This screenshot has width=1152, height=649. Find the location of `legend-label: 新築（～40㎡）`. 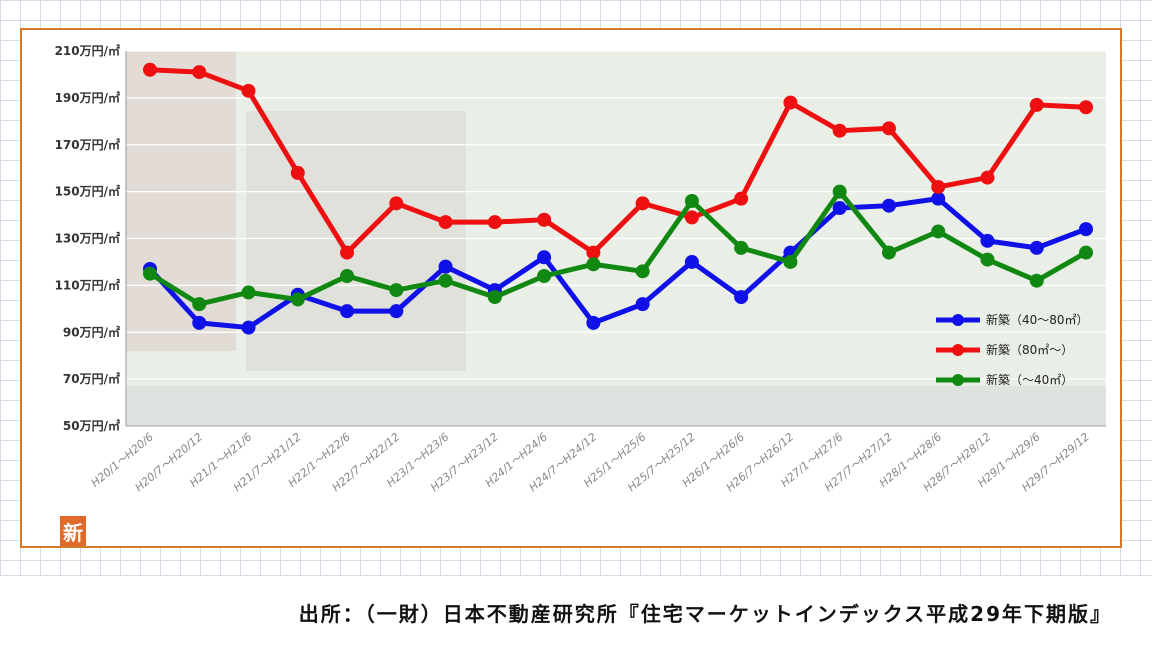

legend-label: 新築（～40㎡） is located at coordinates (1029, 379).